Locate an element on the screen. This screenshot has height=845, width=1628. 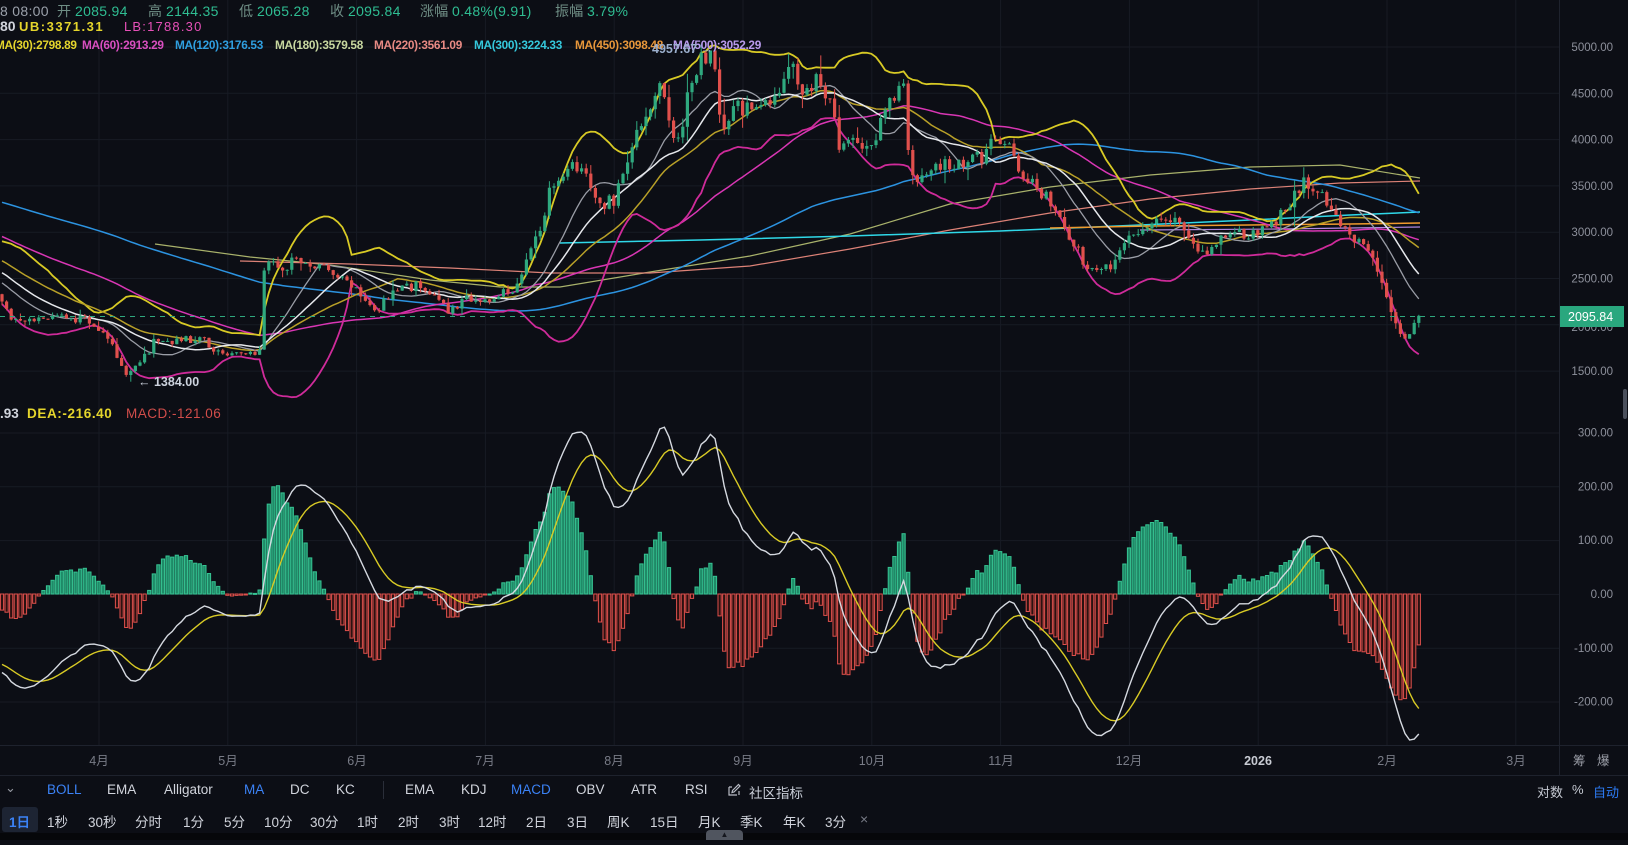
svg-text: 8 08:00 is located at coordinates (24, 11).